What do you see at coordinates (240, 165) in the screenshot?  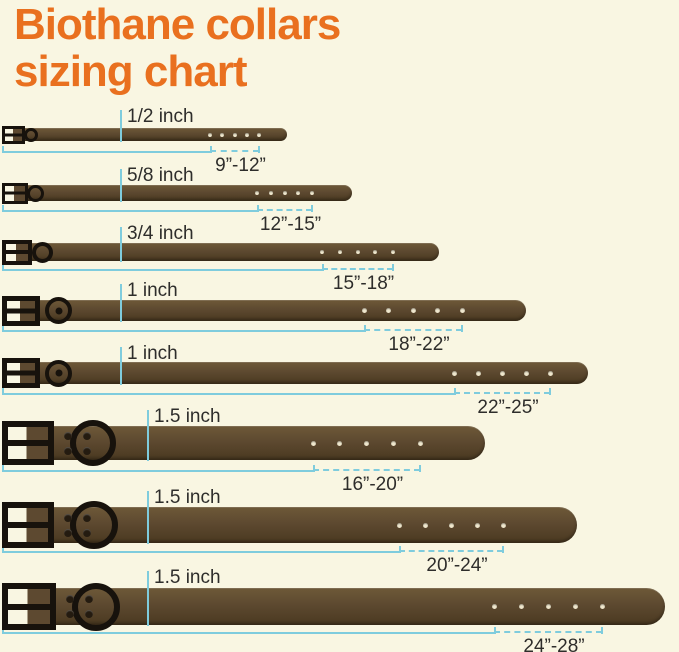 I see `size-range-label: 9”-12”` at bounding box center [240, 165].